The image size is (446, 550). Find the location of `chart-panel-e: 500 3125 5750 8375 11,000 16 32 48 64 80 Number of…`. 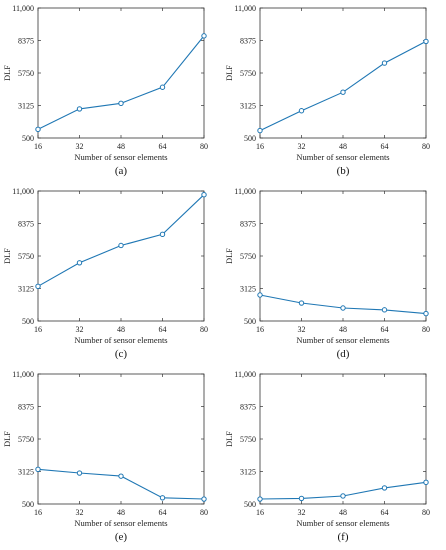

chart-panel-e: 500 3125 5750 8375 11,000 16 32 48 64 80 Number of… is located at coordinates (105, 456).